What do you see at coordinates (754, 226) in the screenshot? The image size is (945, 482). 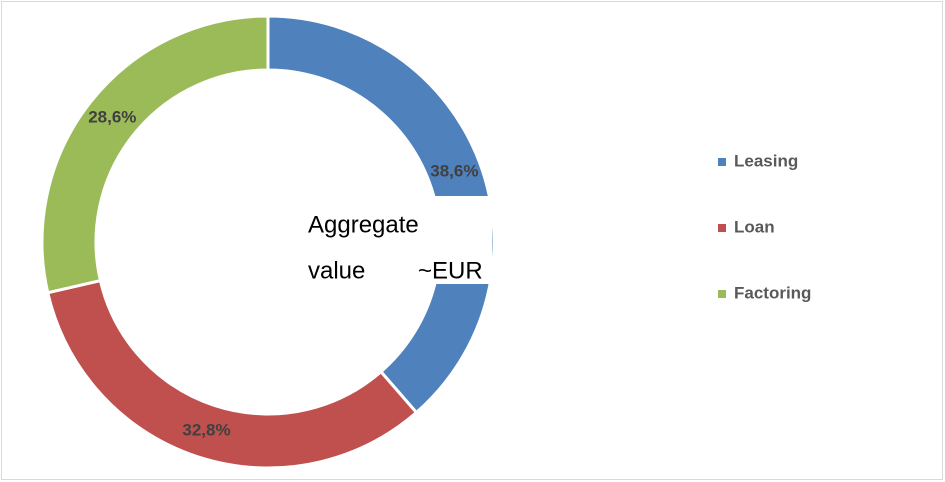 I see `legend-label: Loan` at bounding box center [754, 226].